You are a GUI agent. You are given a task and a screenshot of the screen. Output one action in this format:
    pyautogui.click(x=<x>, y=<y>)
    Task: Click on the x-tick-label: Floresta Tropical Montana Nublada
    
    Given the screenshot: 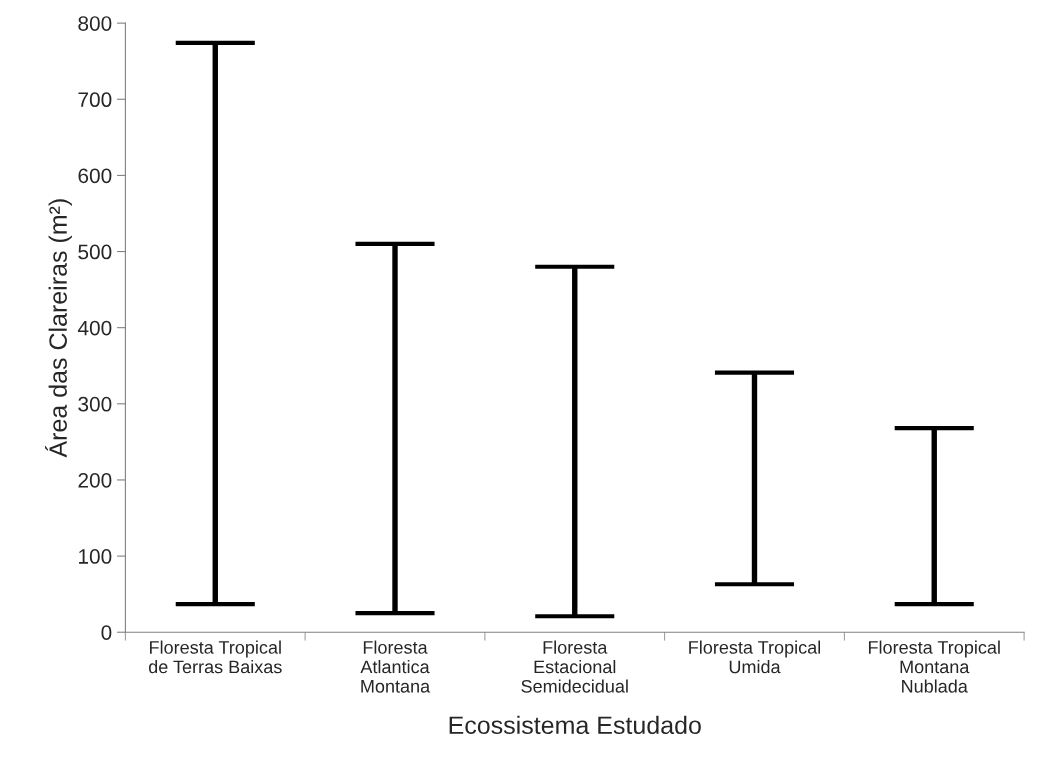 What is the action you would take?
    pyautogui.click(x=934, y=666)
    